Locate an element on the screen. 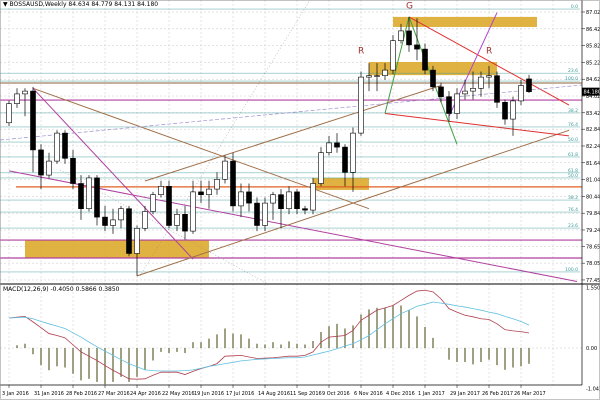 The height and width of the screenshot is (400, 600). fibonacci-level-label: 38.2 is located at coordinates (573, 198).